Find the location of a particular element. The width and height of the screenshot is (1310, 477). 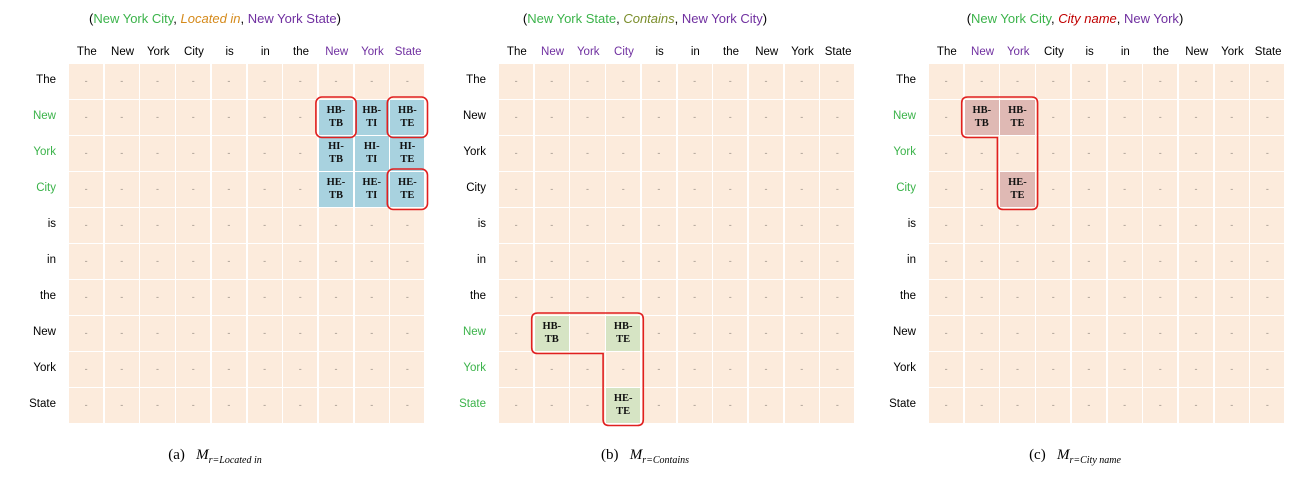

column-header: New is located at coordinates (123, 52).